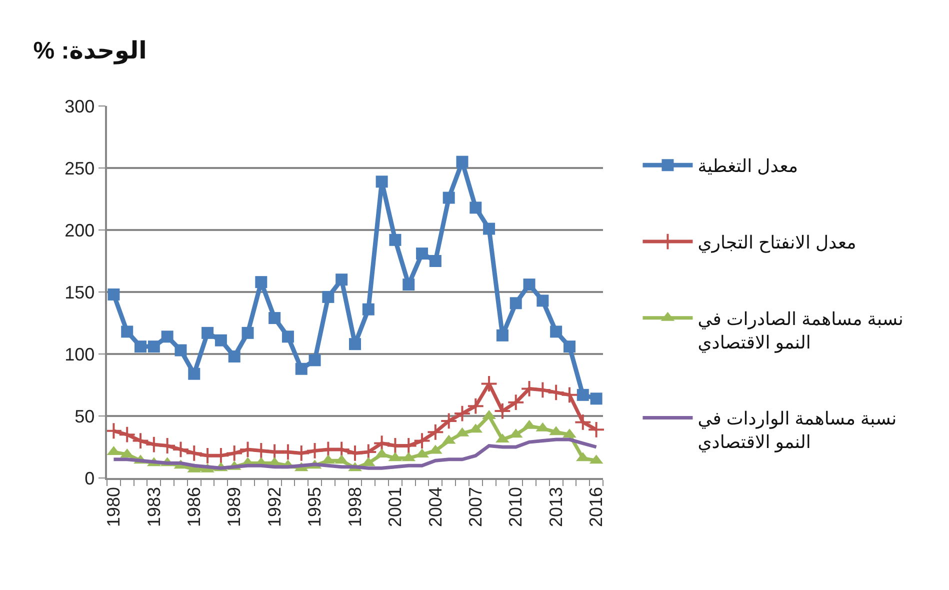  Describe the element at coordinates (90, 50) in the screenshot. I see `chart-title: الوحدة: %` at that location.